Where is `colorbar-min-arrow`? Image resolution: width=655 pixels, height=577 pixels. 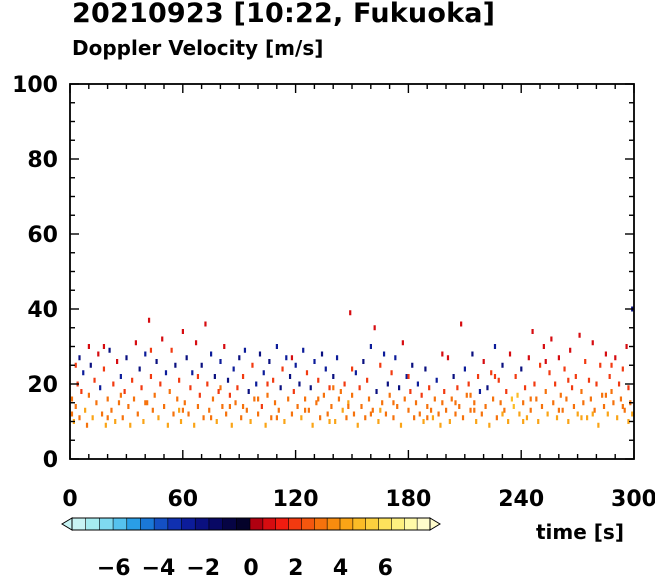
colorbar-min-arrow is located at coordinates (67, 524).